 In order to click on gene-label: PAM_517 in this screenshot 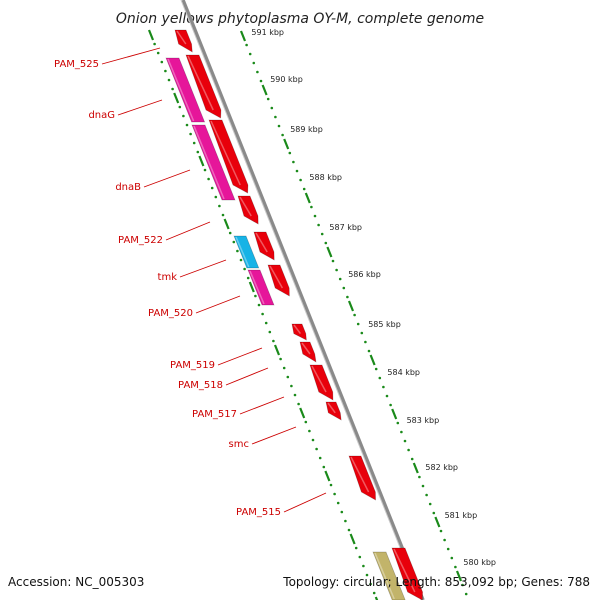, I will do `click(214, 414)`.